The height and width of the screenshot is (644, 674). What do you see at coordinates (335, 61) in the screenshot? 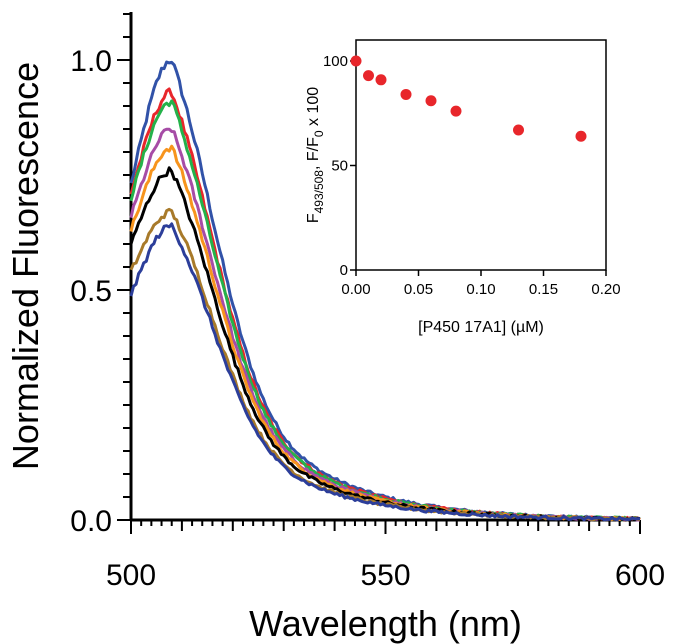
I see `inset-y-tick-label: 100` at bounding box center [335, 61].